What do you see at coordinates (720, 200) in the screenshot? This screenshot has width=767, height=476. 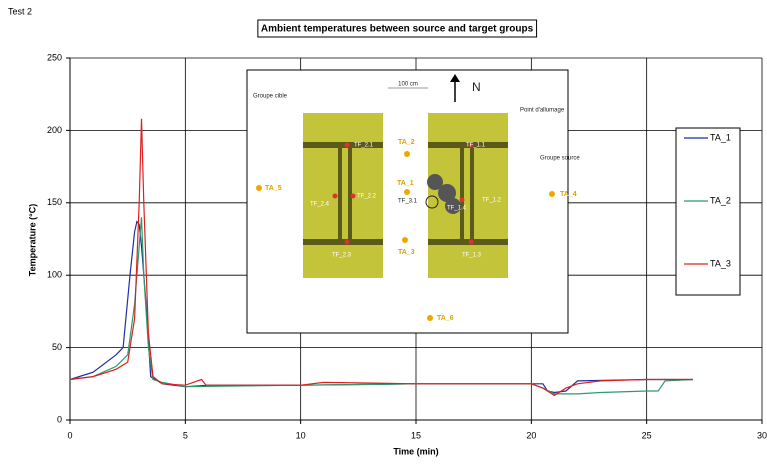 I see `legend-label: TA_2` at bounding box center [720, 200].